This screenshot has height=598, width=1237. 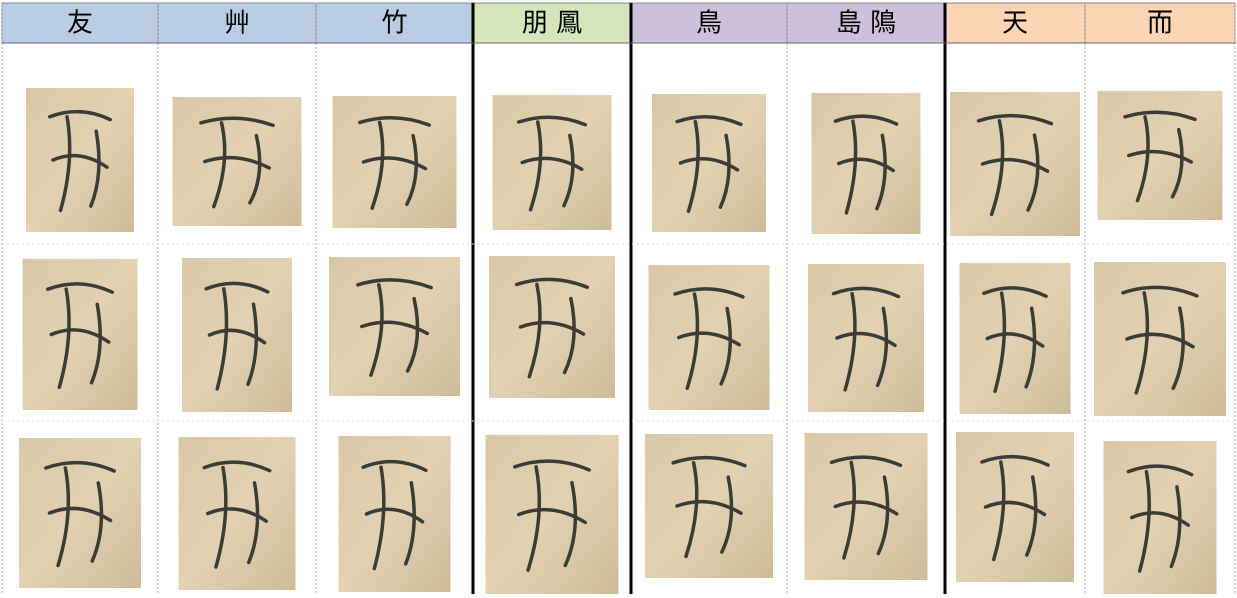 I want to click on header-label: 天, so click(x=1015, y=24).